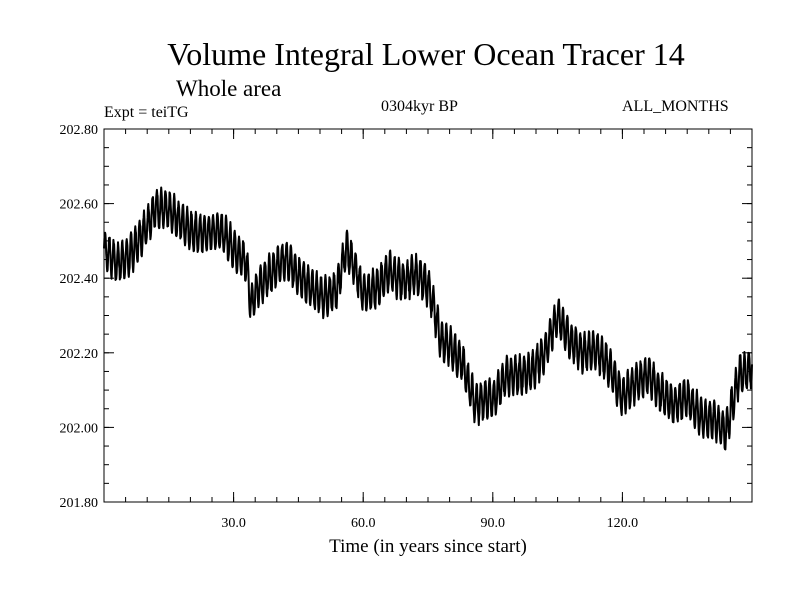 The image size is (800, 600). I want to click on y-tick-label: 202.00, so click(79, 428).